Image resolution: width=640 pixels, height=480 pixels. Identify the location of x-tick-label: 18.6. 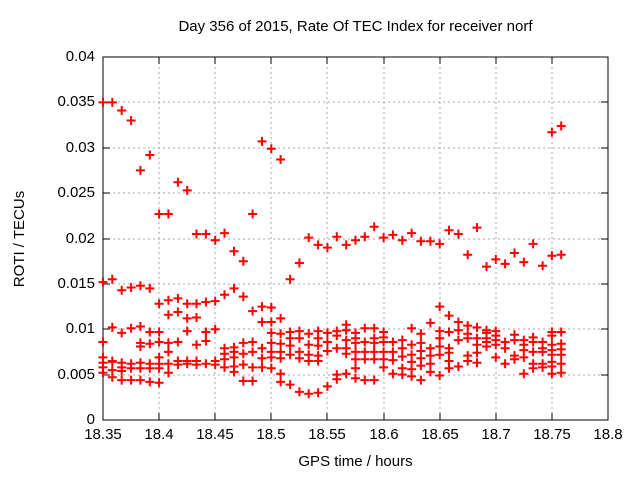
(384, 434).